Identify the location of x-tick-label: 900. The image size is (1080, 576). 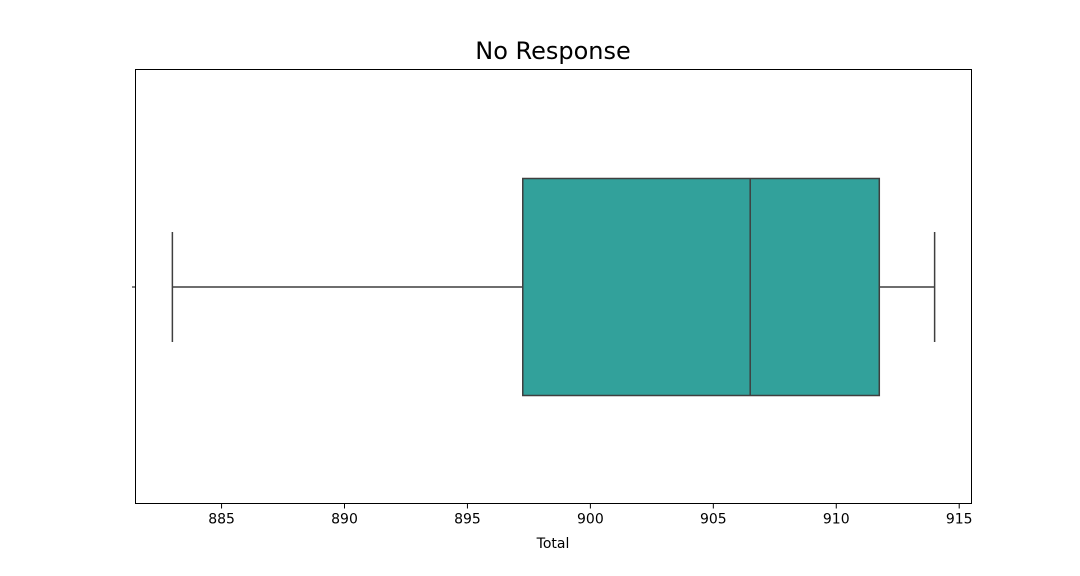
(590, 520).